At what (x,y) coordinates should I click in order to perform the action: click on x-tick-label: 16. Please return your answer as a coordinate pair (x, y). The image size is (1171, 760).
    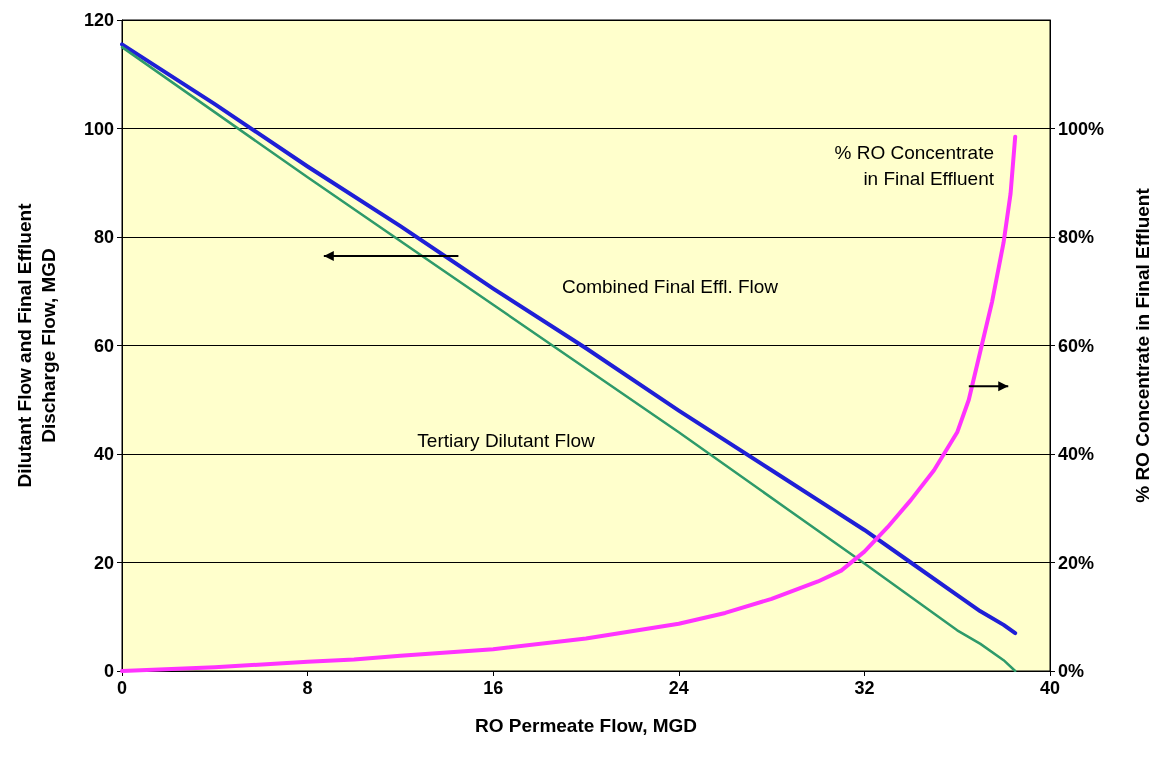
    Looking at the image, I should click on (493, 688).